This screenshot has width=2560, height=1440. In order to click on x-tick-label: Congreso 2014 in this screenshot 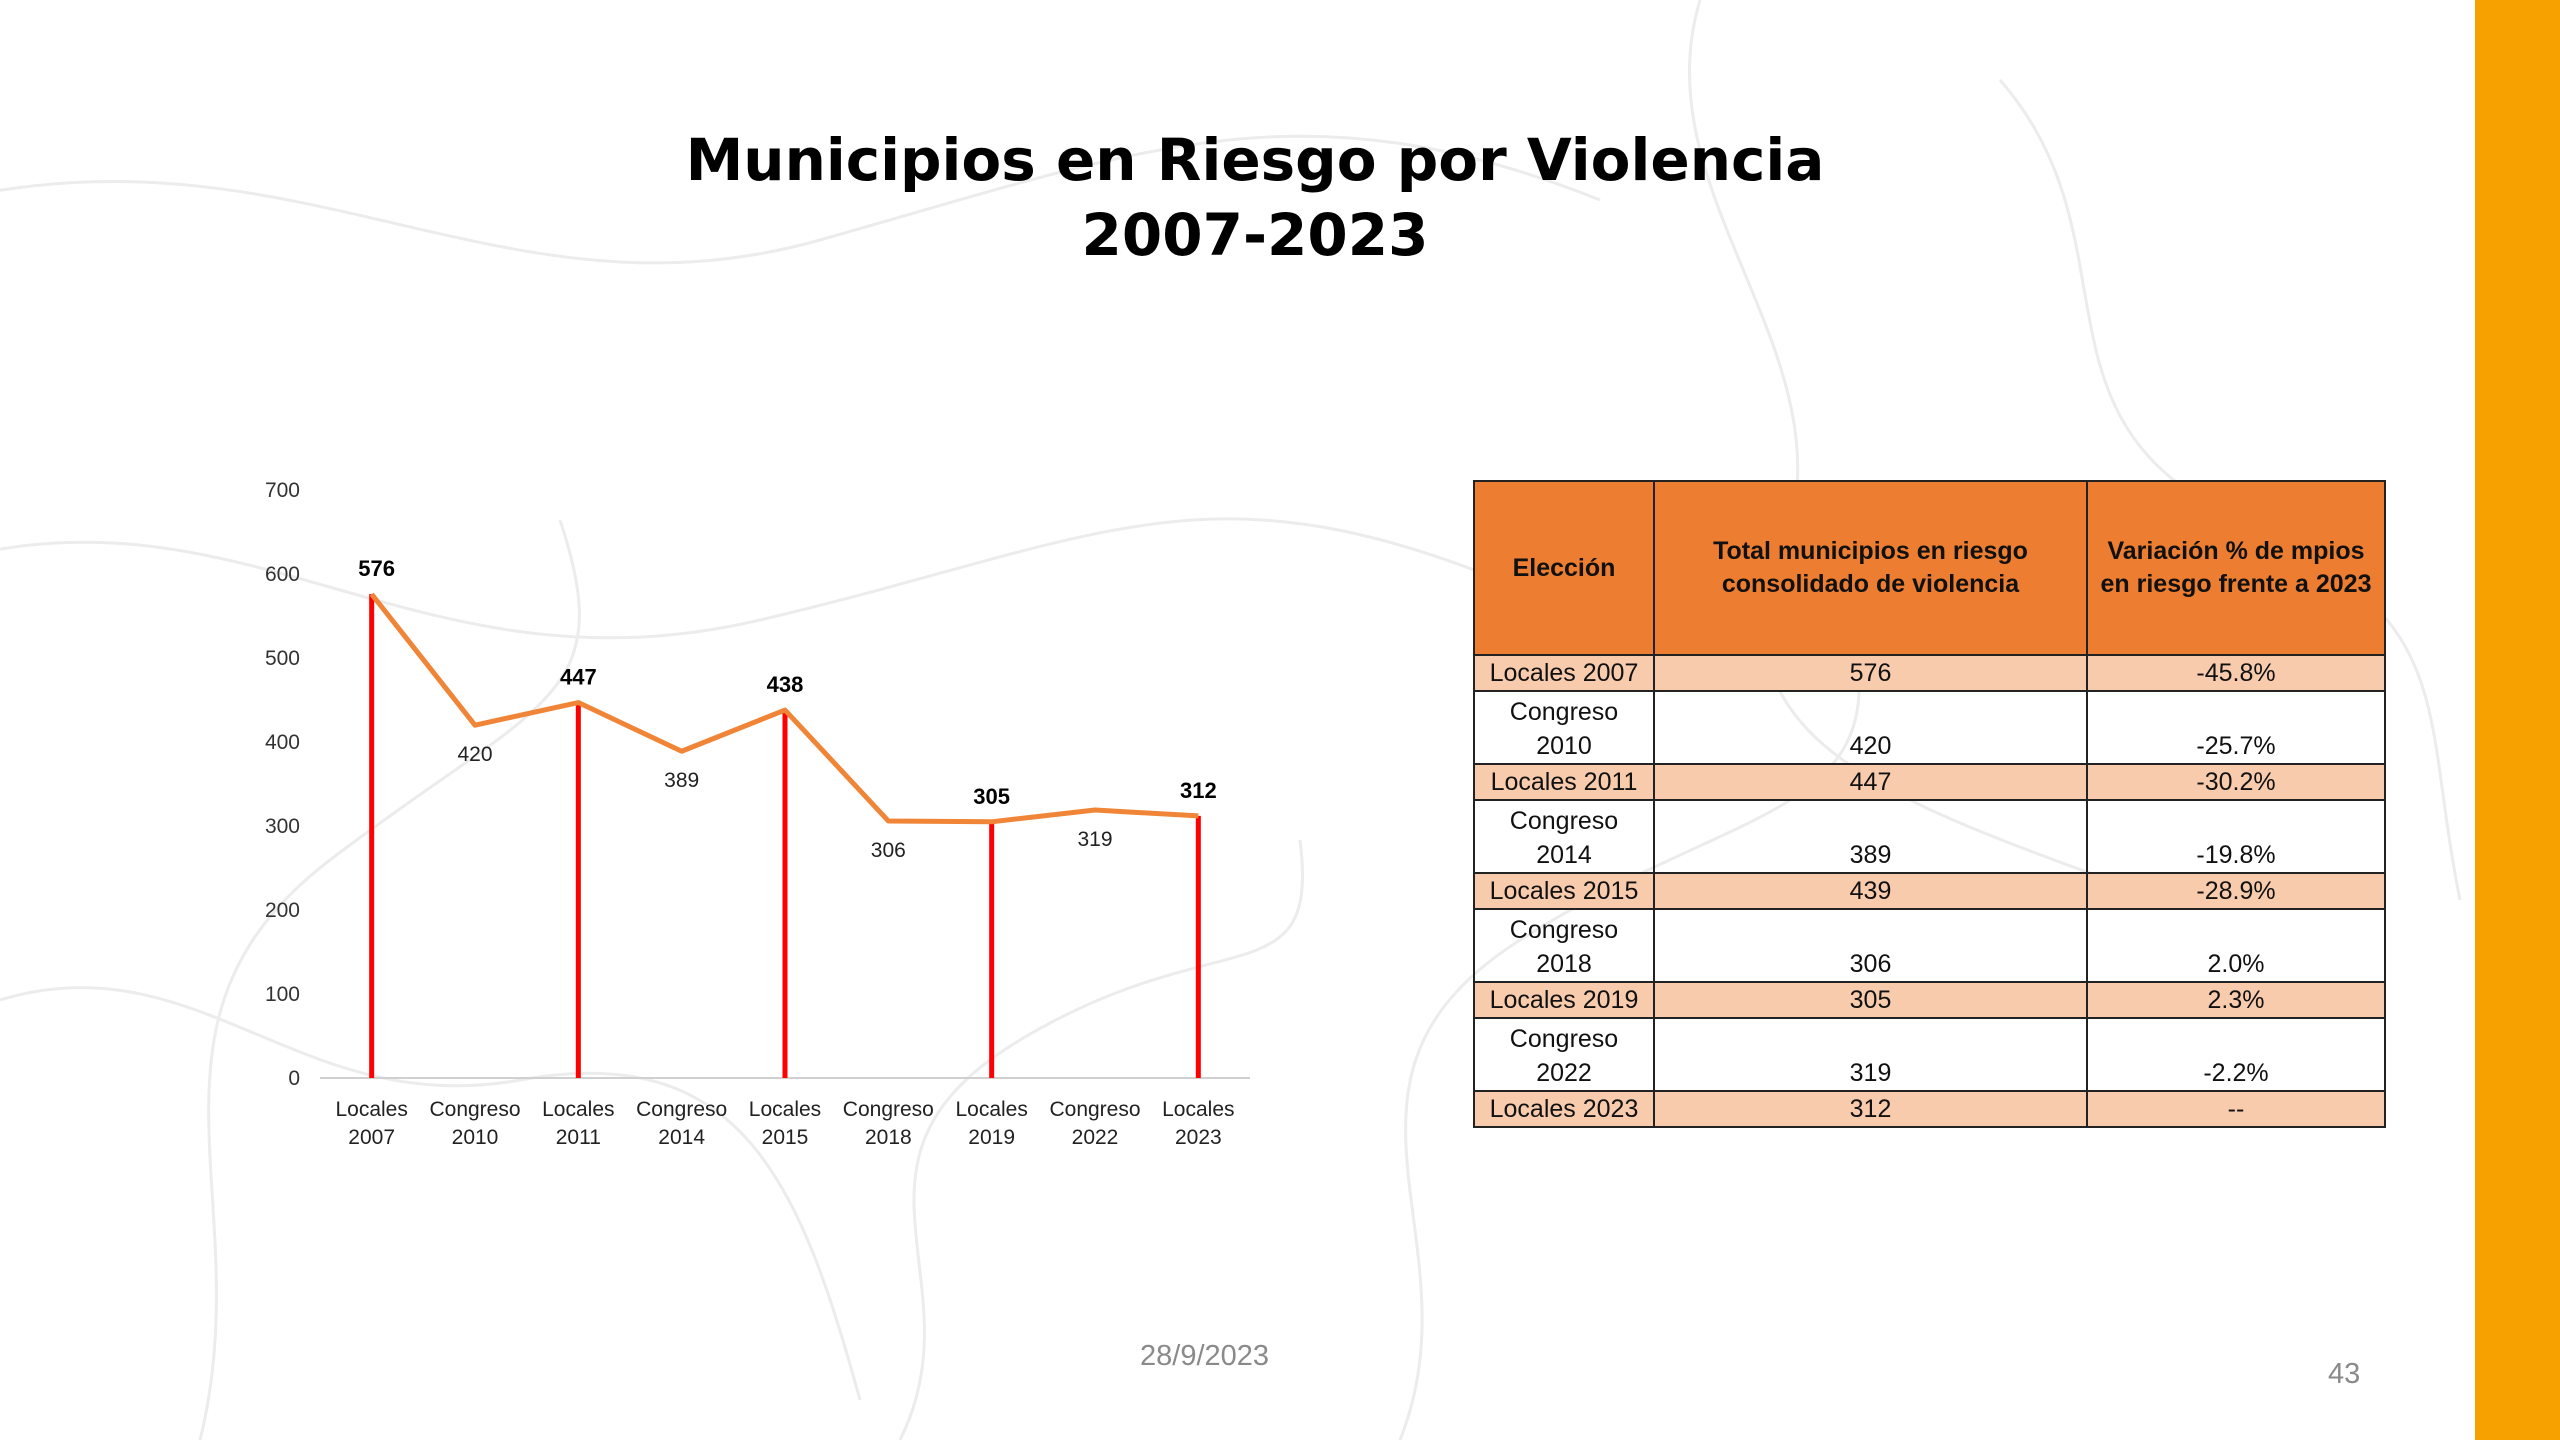, I will do `click(681, 1123)`.